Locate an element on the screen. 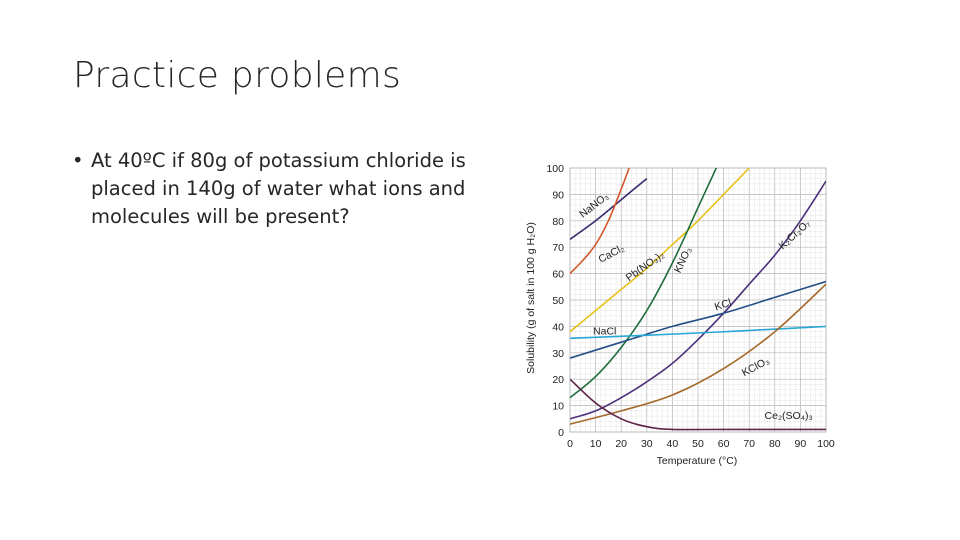 The height and width of the screenshot is (540, 960). x-tick-label: 30 is located at coordinates (647, 444).